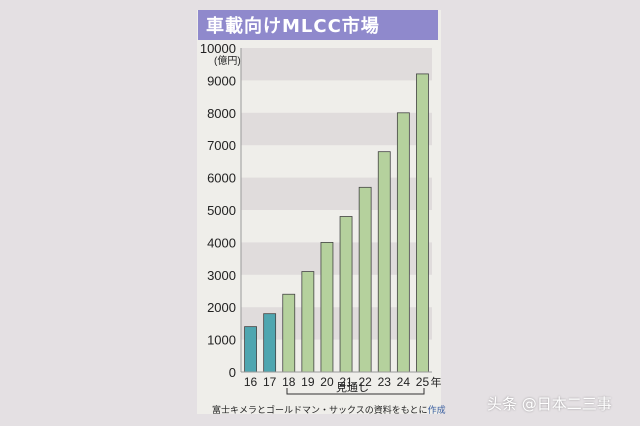  Describe the element at coordinates (221, 178) in the screenshot. I see `y-tick-label: 6000` at that location.